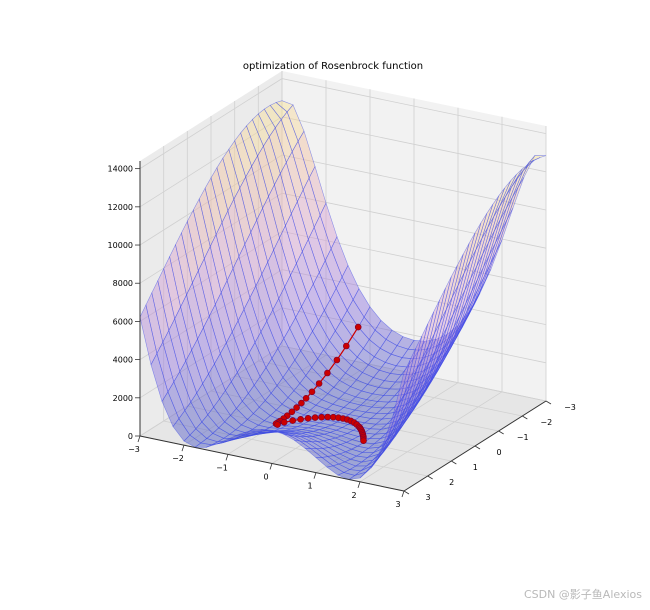 Image resolution: width=650 pixels, height=610 pixels. Describe the element at coordinates (123, 360) in the screenshot. I see `z-tick-label: 4000` at that location.